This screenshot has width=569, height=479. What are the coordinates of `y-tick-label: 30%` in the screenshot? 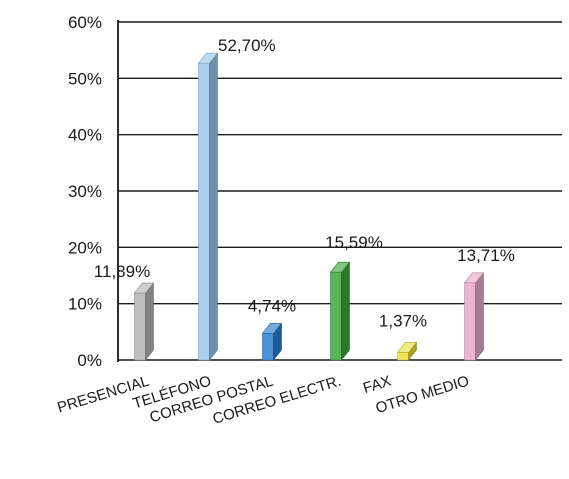 It's located at (85, 191).